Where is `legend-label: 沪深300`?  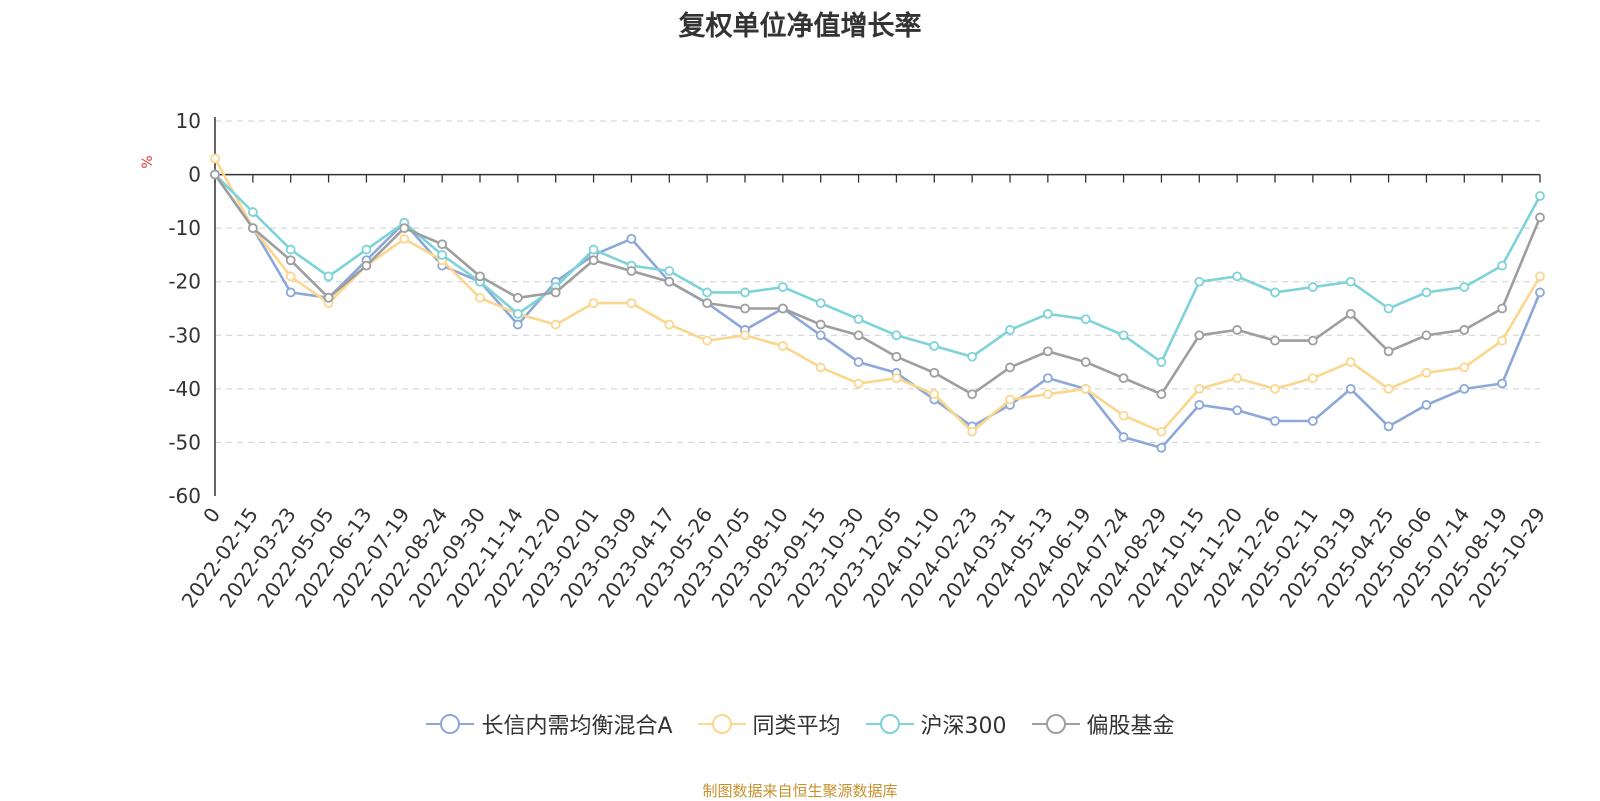
legend-label: 沪深300 is located at coordinates (963, 726).